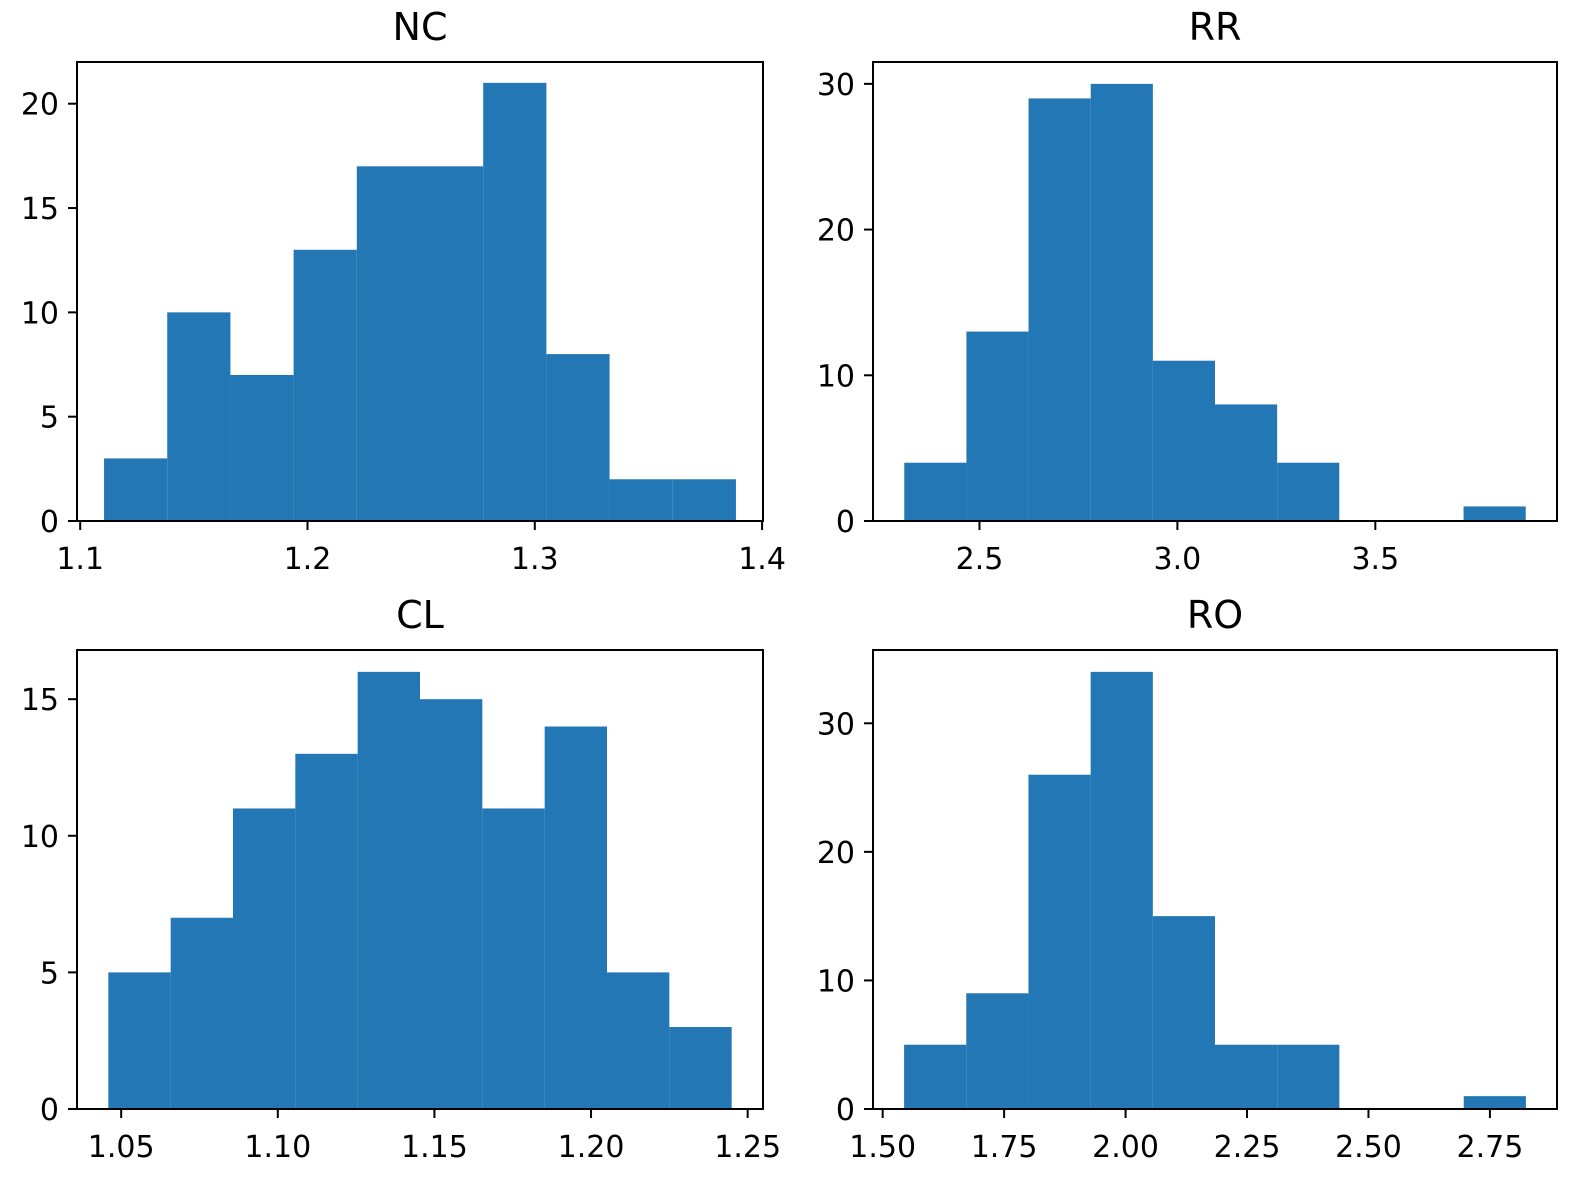 Image resolution: width=1577 pixels, height=1183 pixels. What do you see at coordinates (277, 1147) in the screenshot?
I see `x-tick-label: 1.10` at bounding box center [277, 1147].